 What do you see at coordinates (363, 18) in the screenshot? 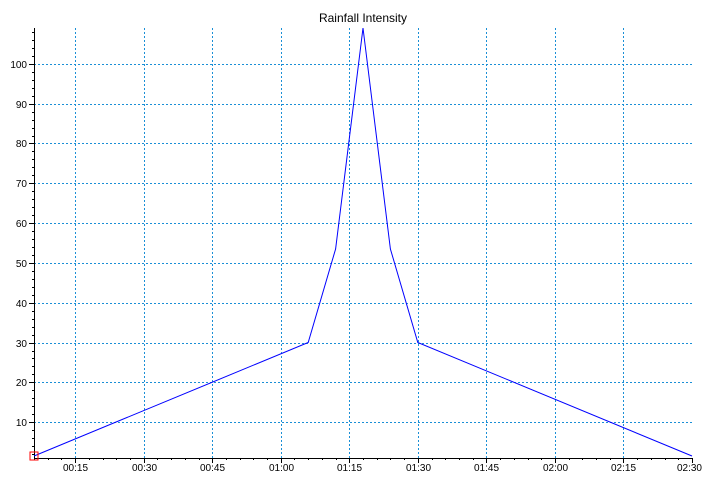
I see `chart-title: Rainfall Intensity` at bounding box center [363, 18].